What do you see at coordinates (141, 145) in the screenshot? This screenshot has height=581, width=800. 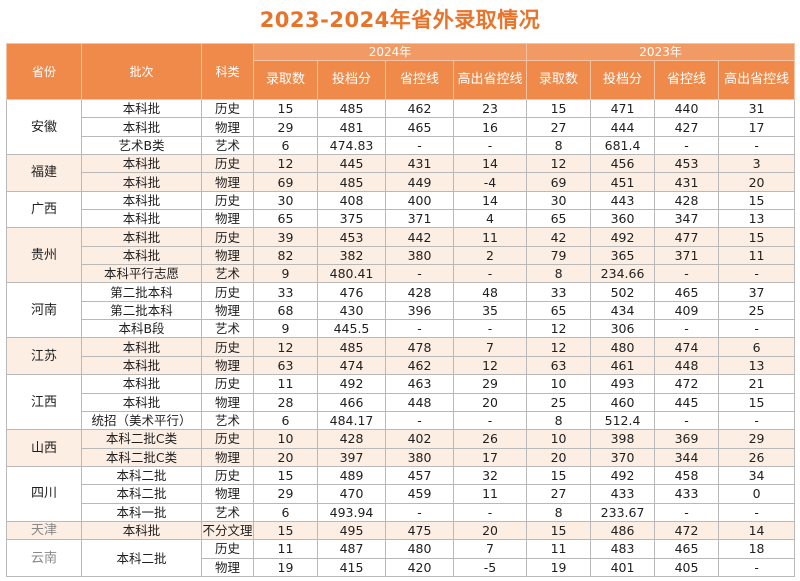 I see `batch-cell: 艺术B类` at bounding box center [141, 145].